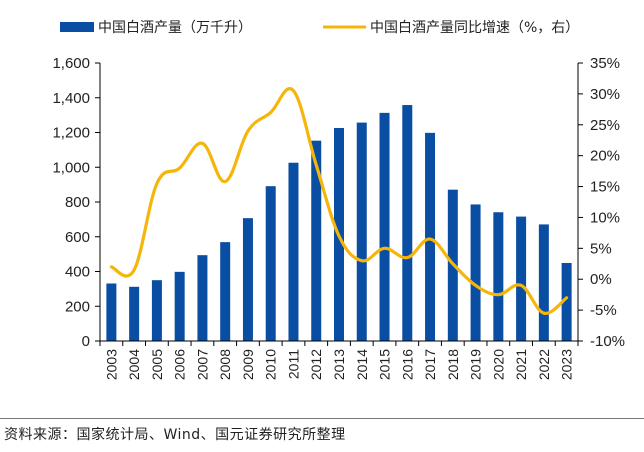 Image resolution: width=644 pixels, height=452 pixels. I want to click on left-tick-label: 400, so click(77, 272).